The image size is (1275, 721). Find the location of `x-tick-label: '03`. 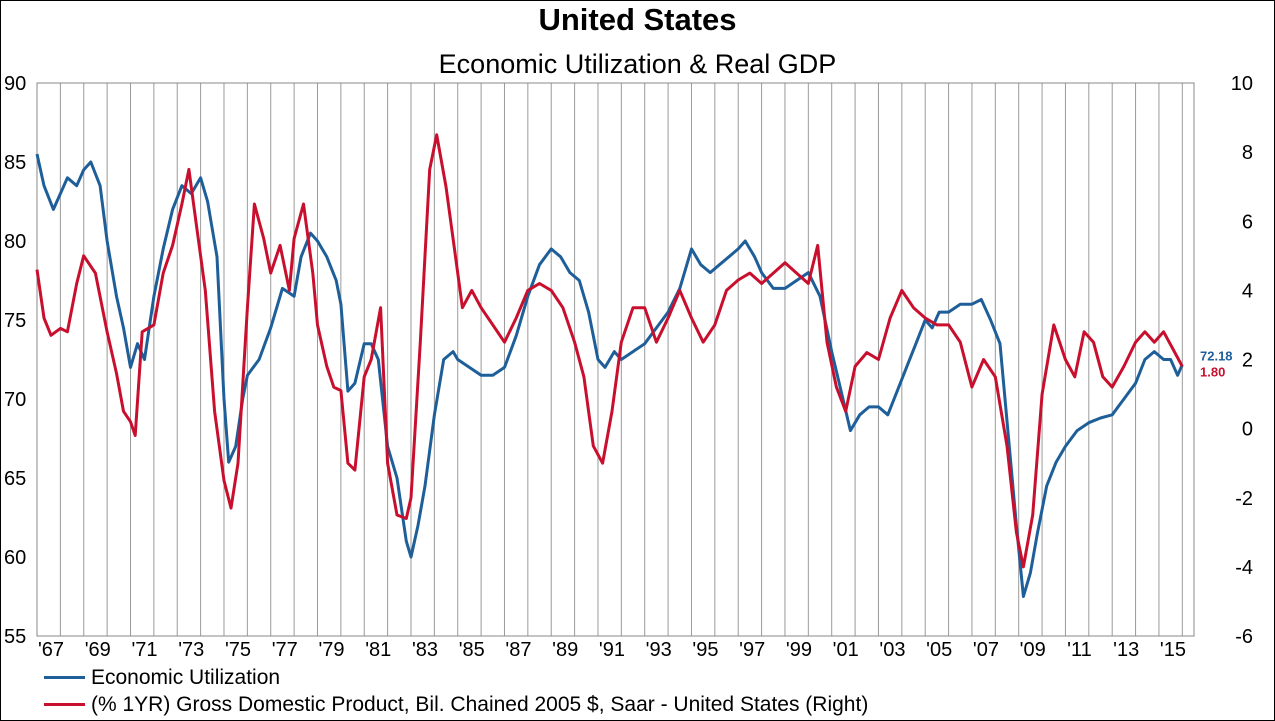

x-tick-label: '03 is located at coordinates (892, 650).